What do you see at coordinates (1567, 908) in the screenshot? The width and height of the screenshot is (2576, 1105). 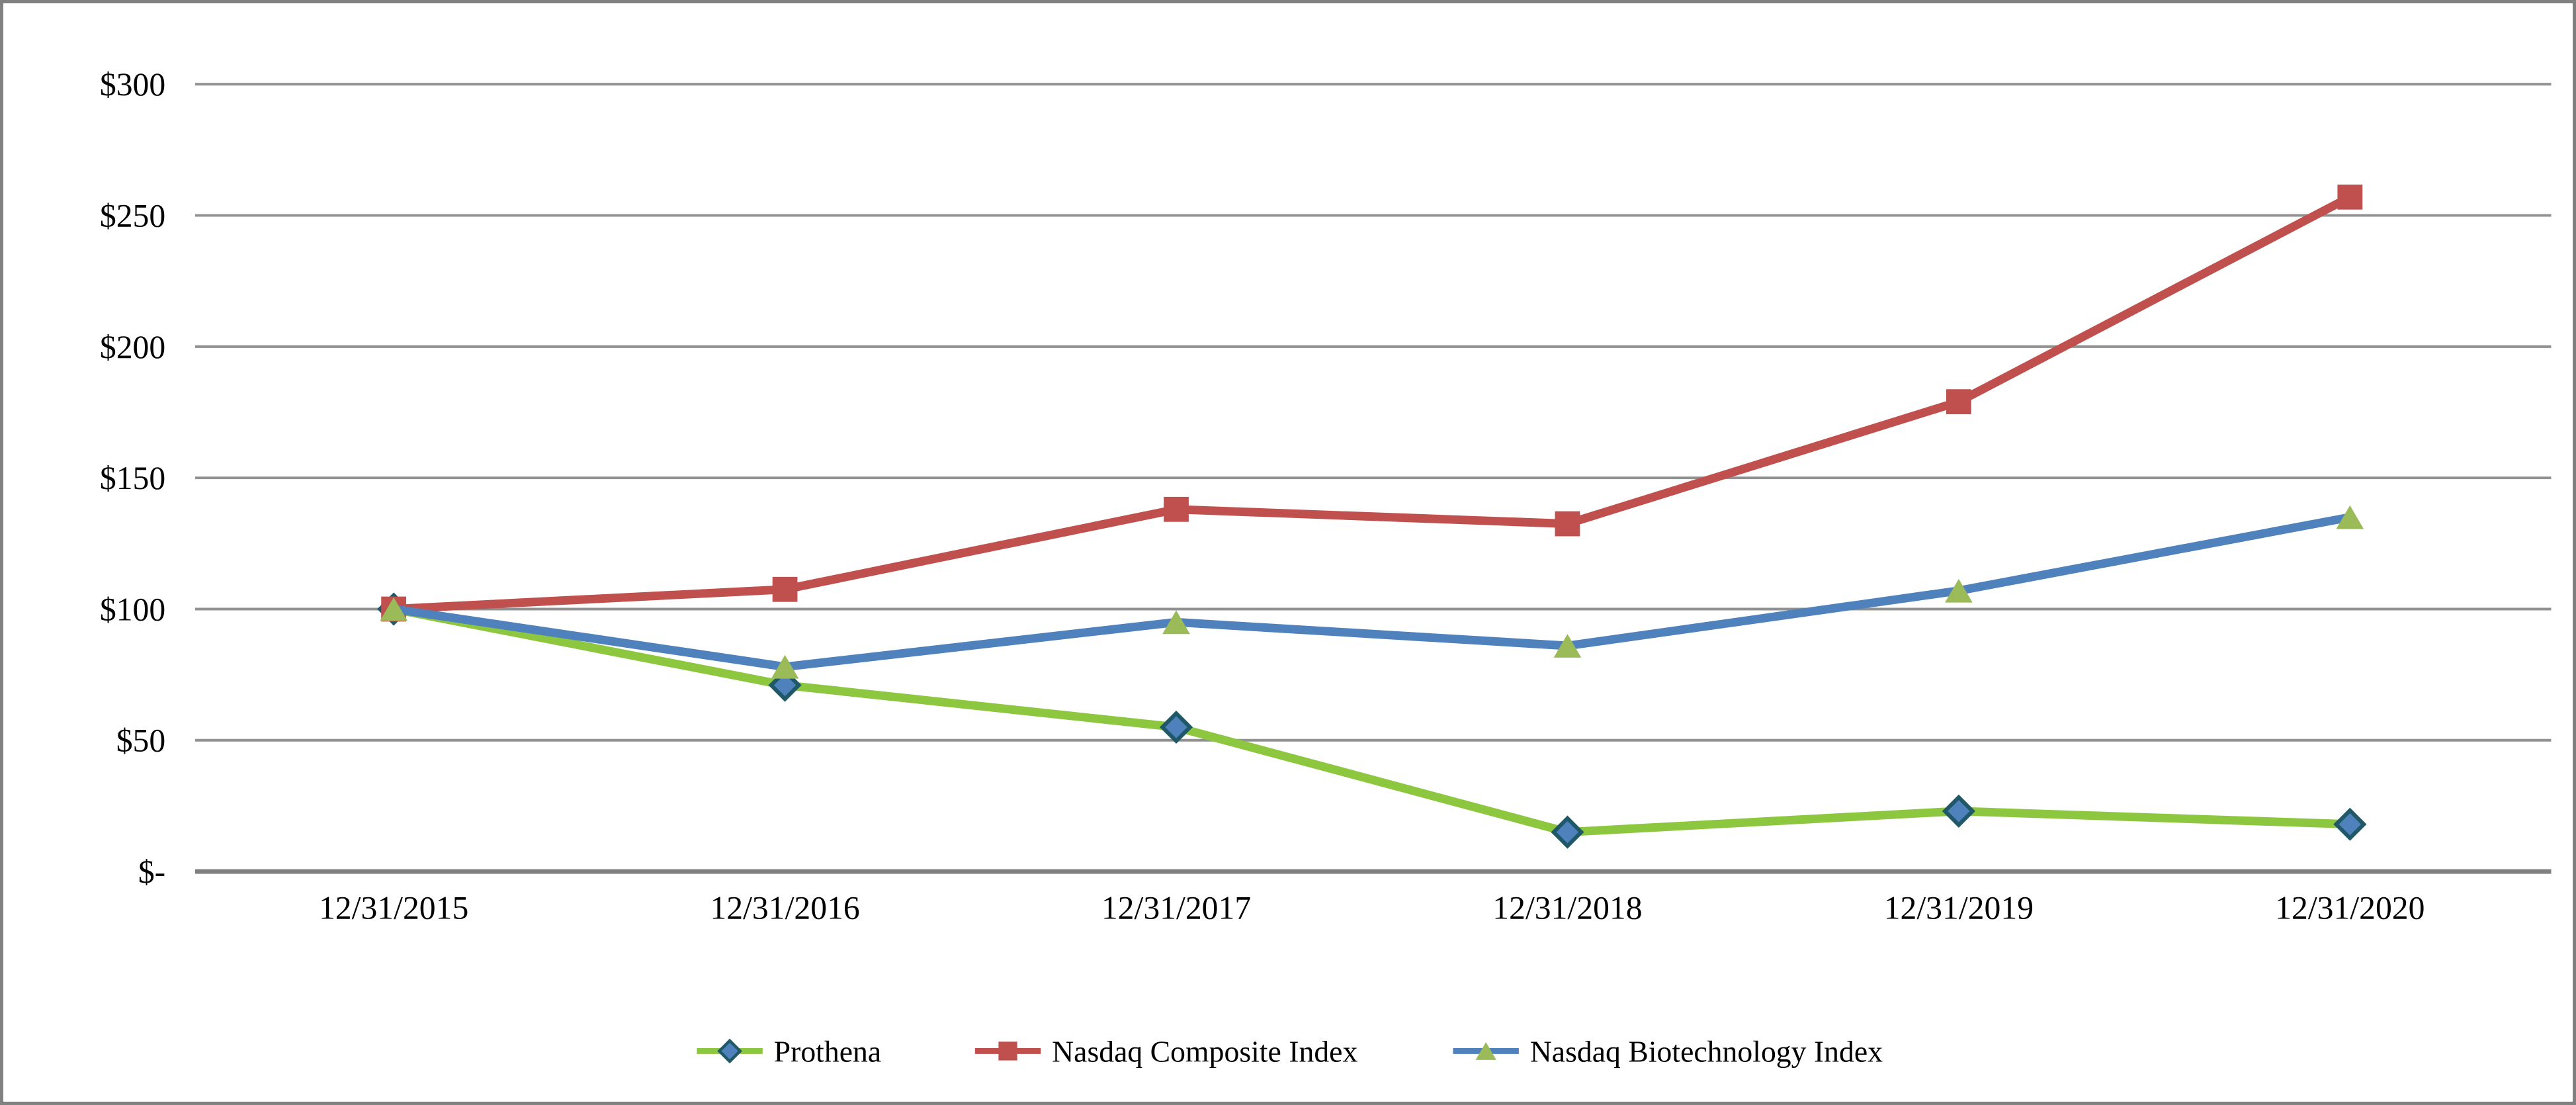 I see `x-tick-label: 12/31/2018` at bounding box center [1567, 908].